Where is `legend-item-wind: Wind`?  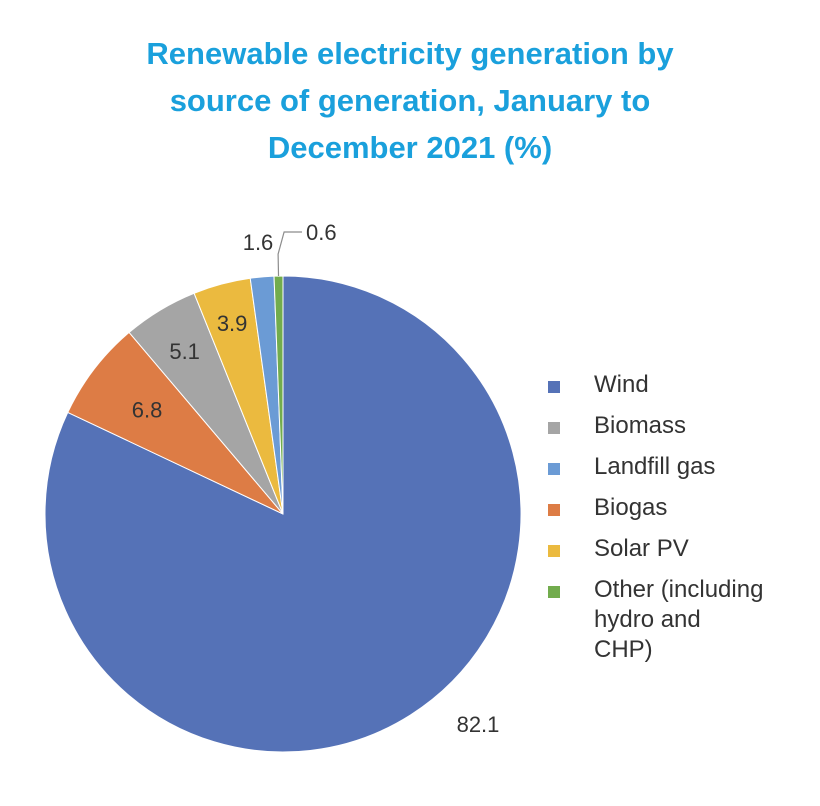
legend-item-wind: Wind is located at coordinates (684, 385).